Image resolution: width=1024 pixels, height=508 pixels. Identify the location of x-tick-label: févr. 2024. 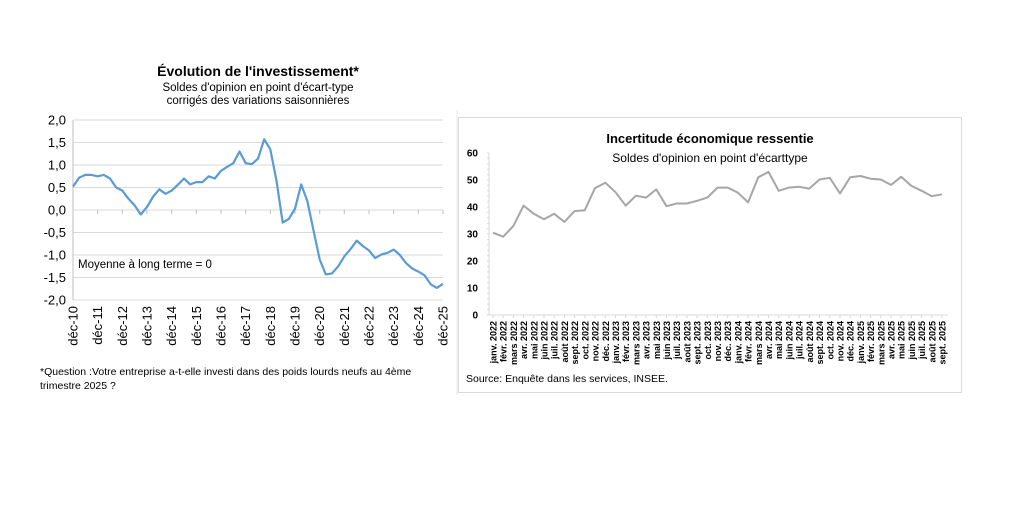
(749, 341).